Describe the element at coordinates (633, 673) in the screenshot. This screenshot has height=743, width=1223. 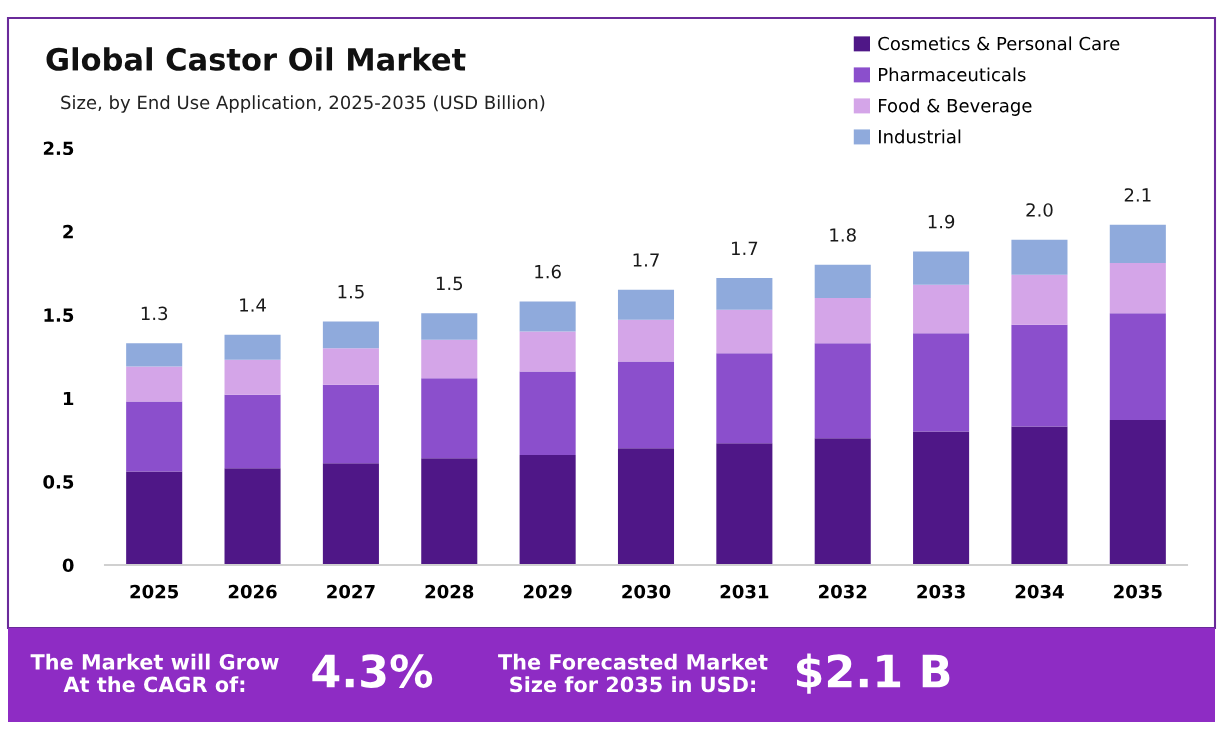
I see `text: The Forecasted Market Size for 2035 in USD:` at that location.